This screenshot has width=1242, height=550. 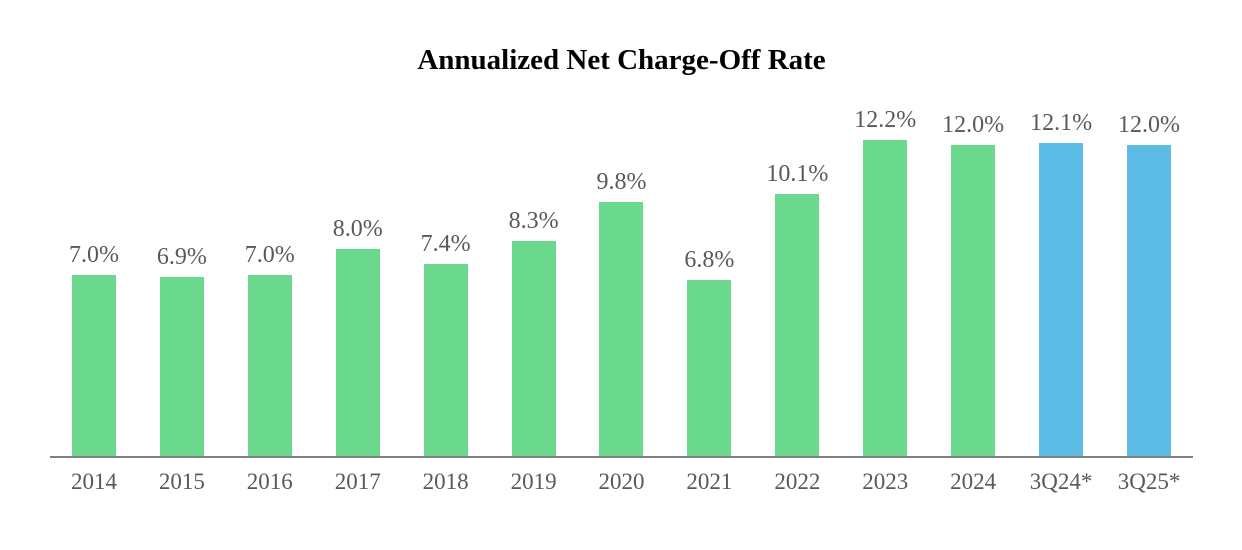 What do you see at coordinates (181, 481) in the screenshot?
I see `x-axis-label: 2015` at bounding box center [181, 481].